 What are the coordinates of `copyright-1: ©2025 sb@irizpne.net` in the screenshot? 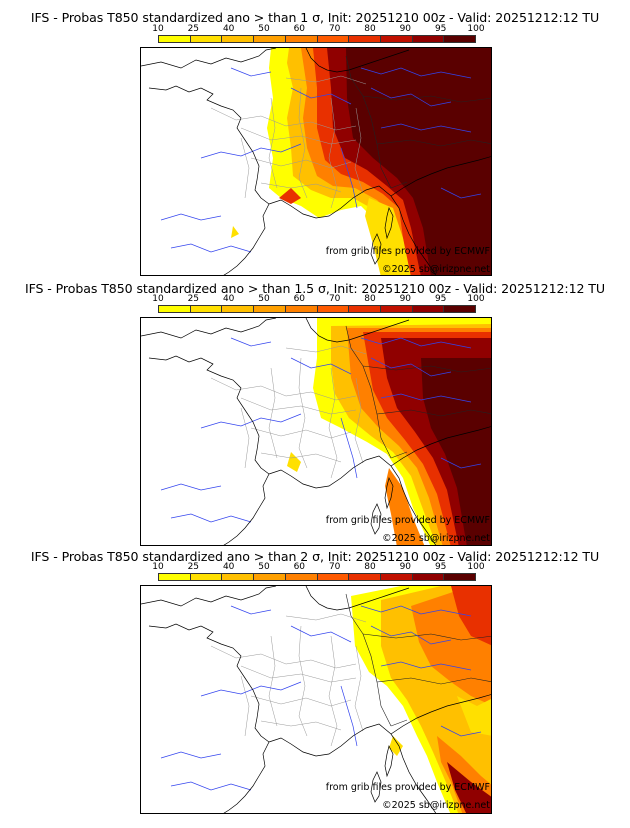 It's located at (436, 269).